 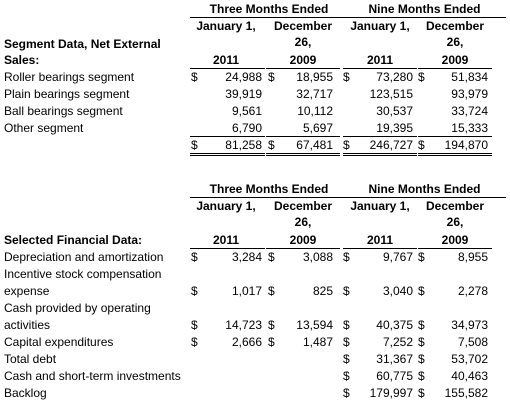 I want to click on total-value: 246,727, so click(x=391, y=145).